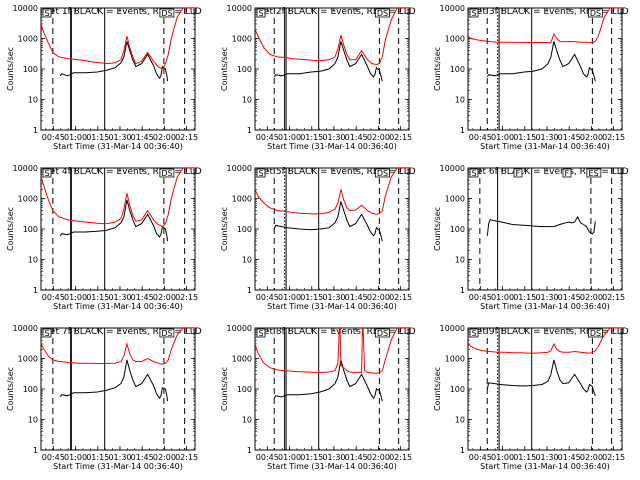  Describe the element at coordinates (593, 173) in the screenshot. I see `flag-label: ES` at that location.